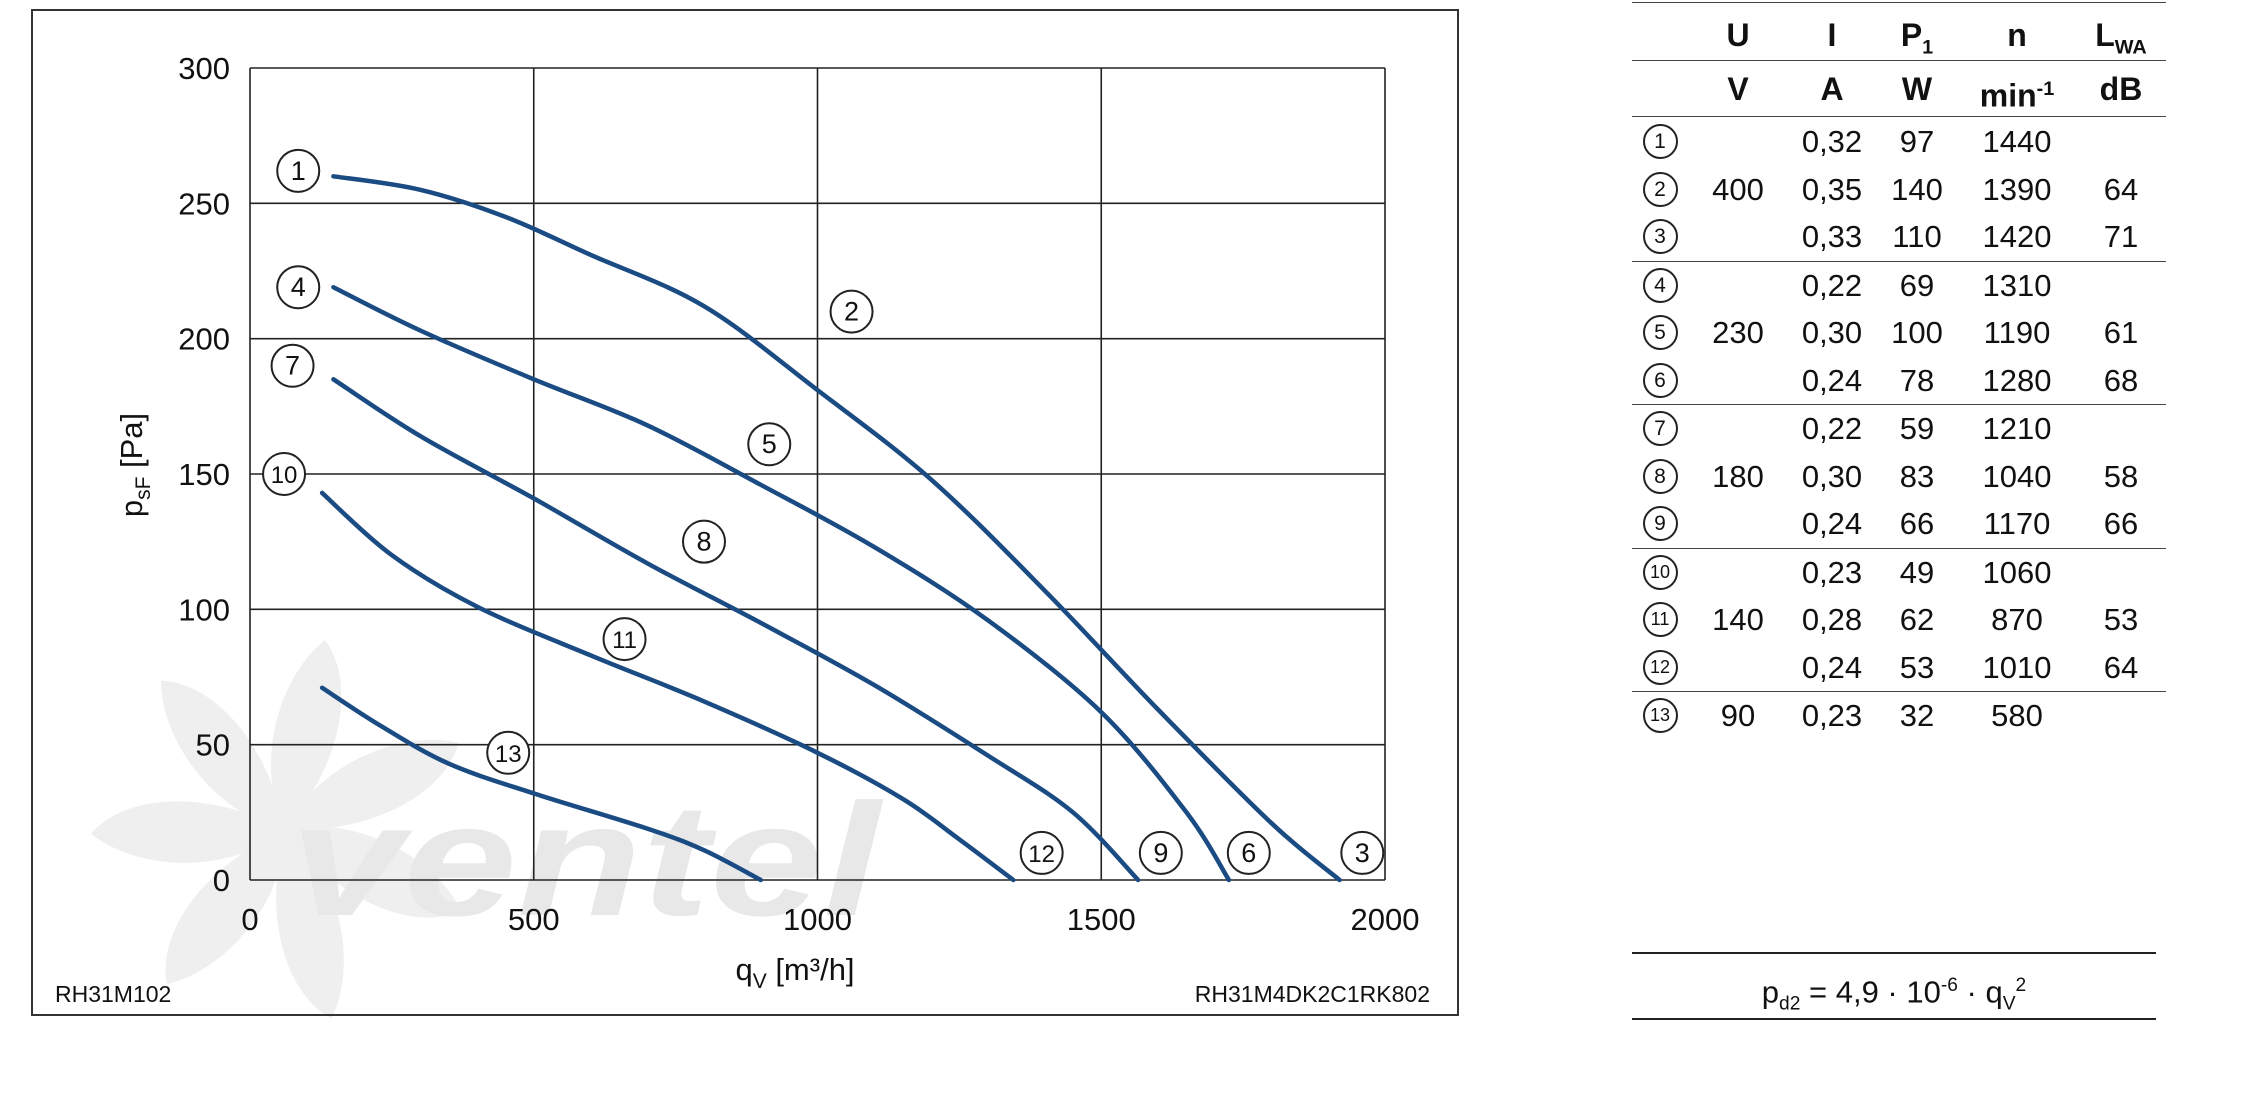 The width and height of the screenshot is (2251, 1114). Describe the element at coordinates (1660, 285) in the screenshot. I see `row-id-circle: 4` at that location.